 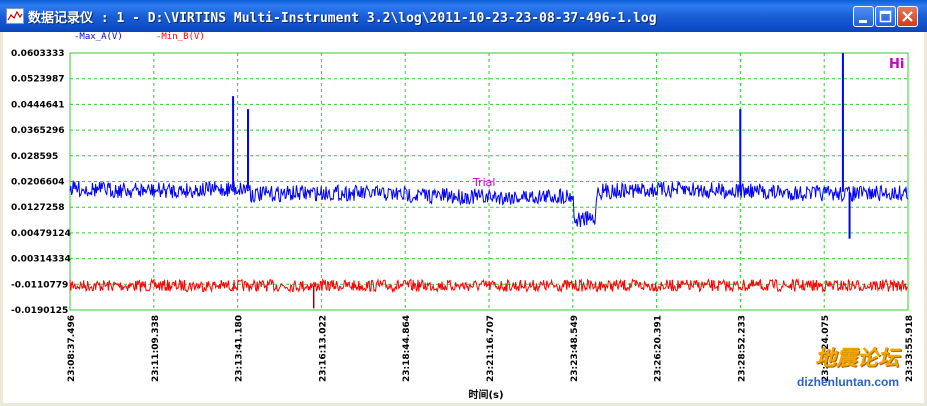 I want to click on x-tick-label: 23:08:37.496, so click(x=72, y=348).